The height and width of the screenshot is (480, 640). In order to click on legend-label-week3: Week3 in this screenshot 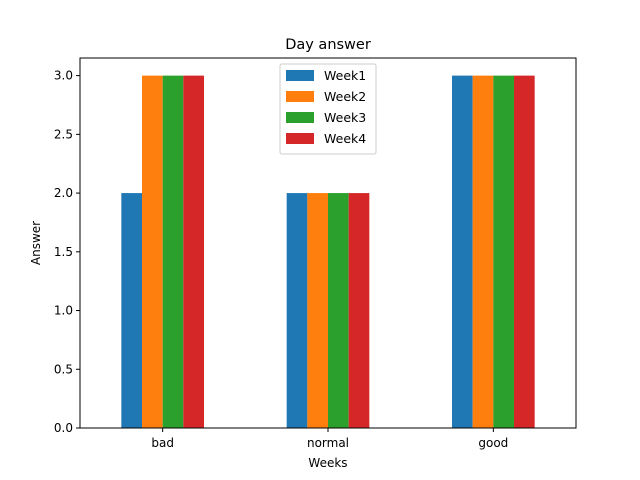, I will do `click(345, 117)`.